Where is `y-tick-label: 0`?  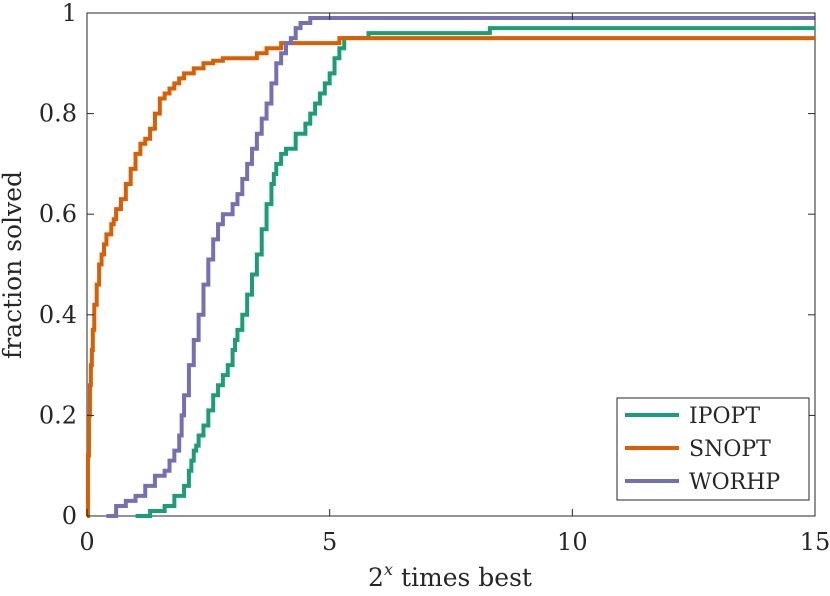 y-tick-label: 0 is located at coordinates (69, 516).